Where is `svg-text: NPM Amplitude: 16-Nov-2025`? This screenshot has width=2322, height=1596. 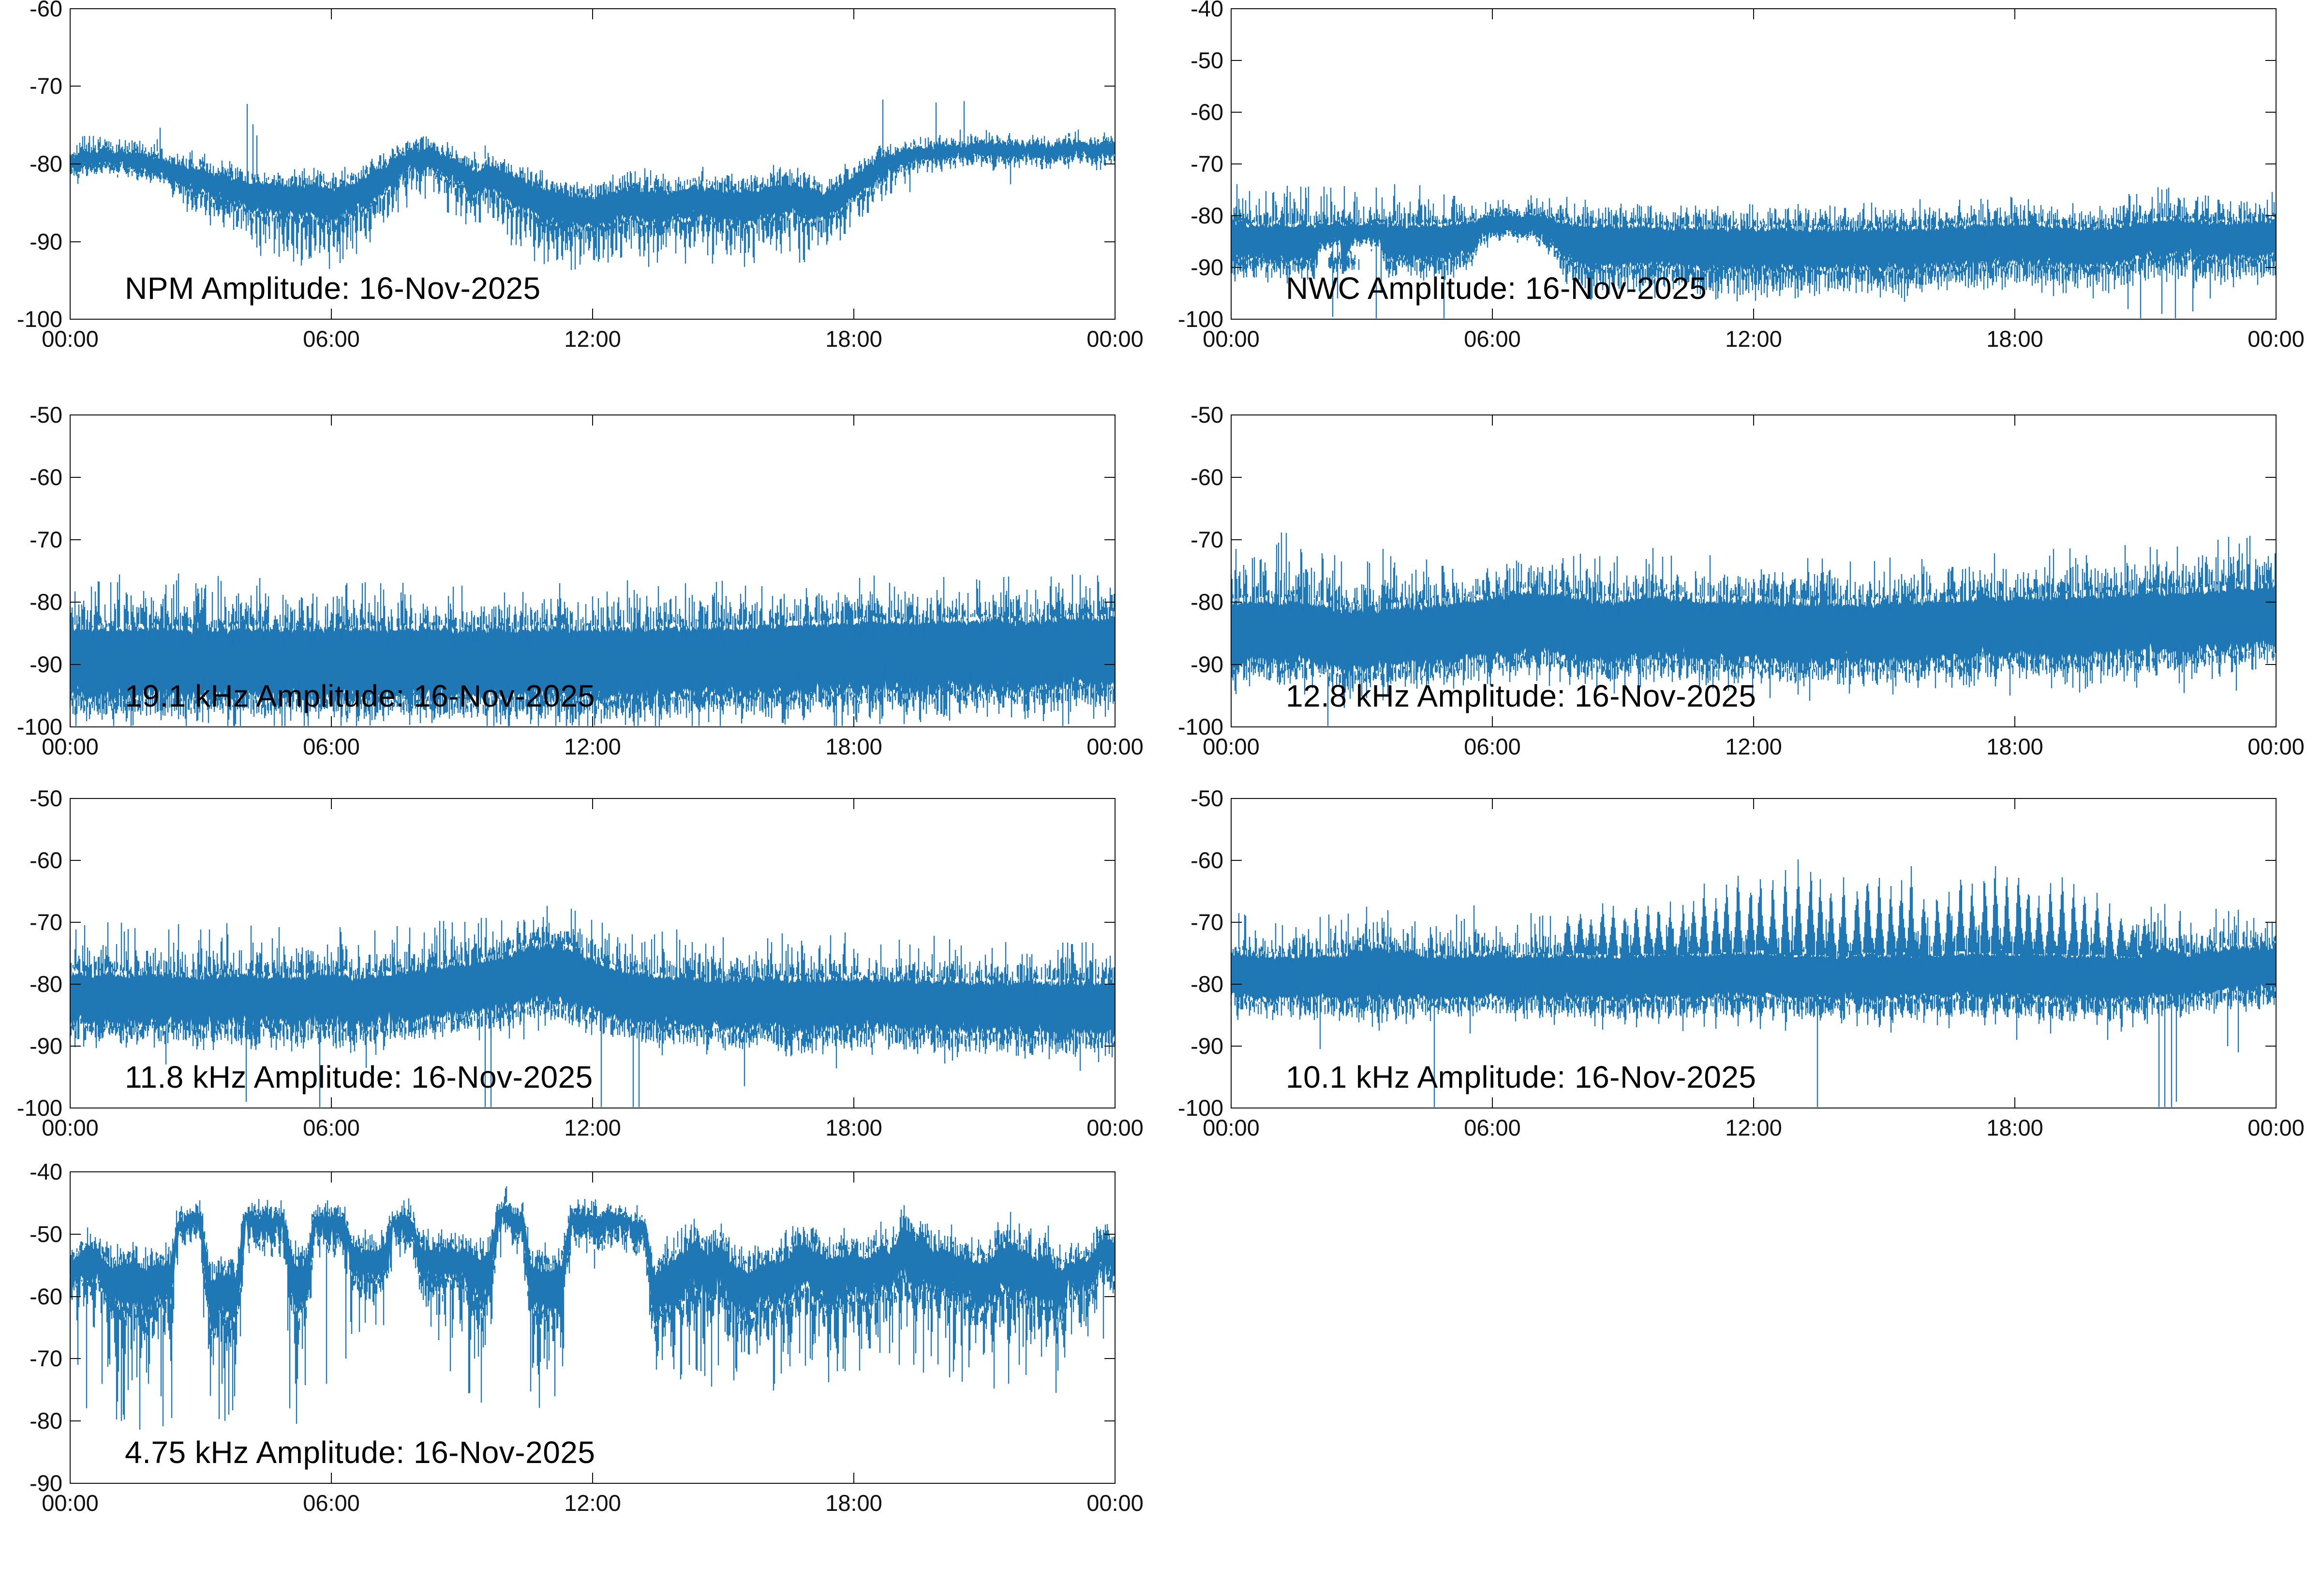
svg-text: NPM Amplitude: 16-Nov-2025 is located at coordinates (333, 288).